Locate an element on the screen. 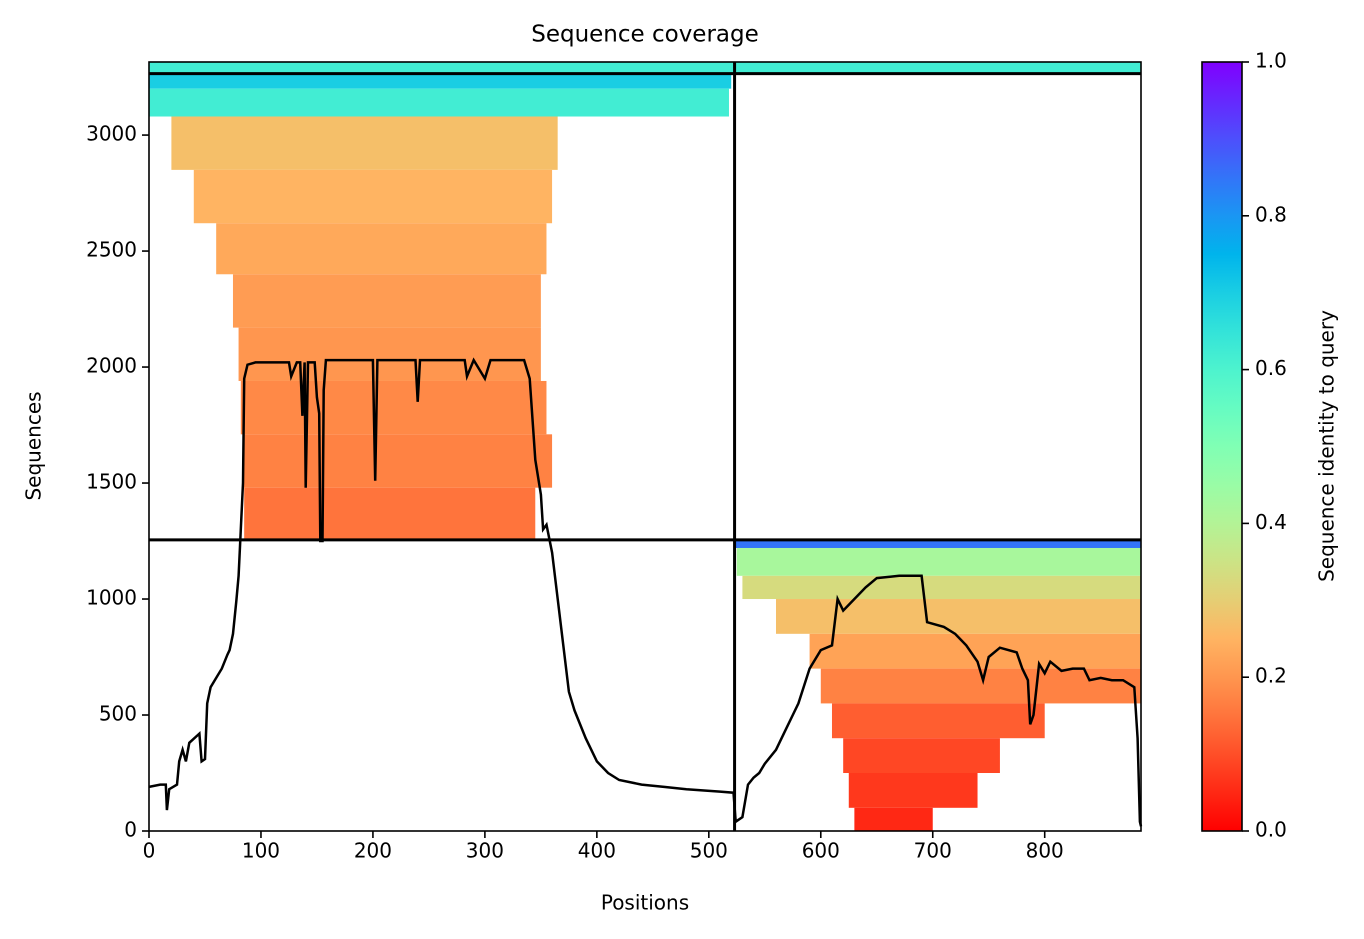 The height and width of the screenshot is (939, 1364). x-tick-label: 500 is located at coordinates (709, 851).